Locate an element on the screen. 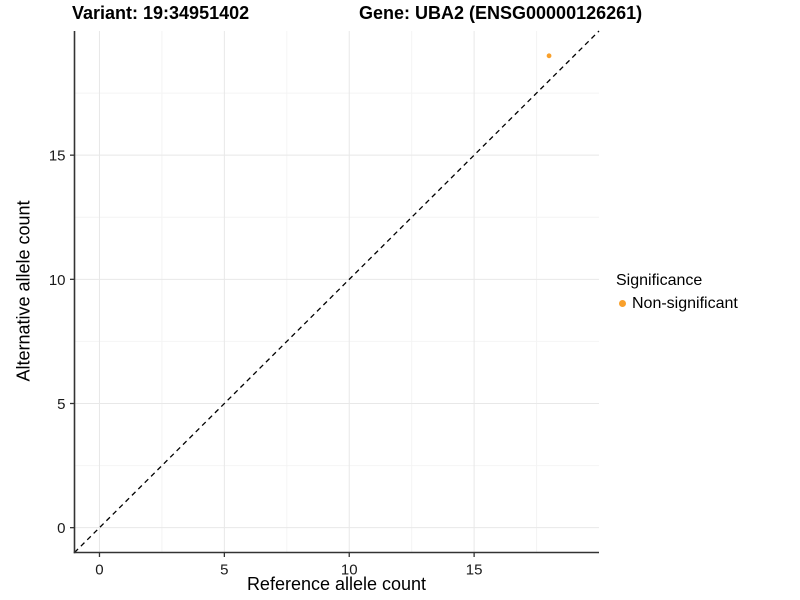  legend-point-icon is located at coordinates (622, 303).